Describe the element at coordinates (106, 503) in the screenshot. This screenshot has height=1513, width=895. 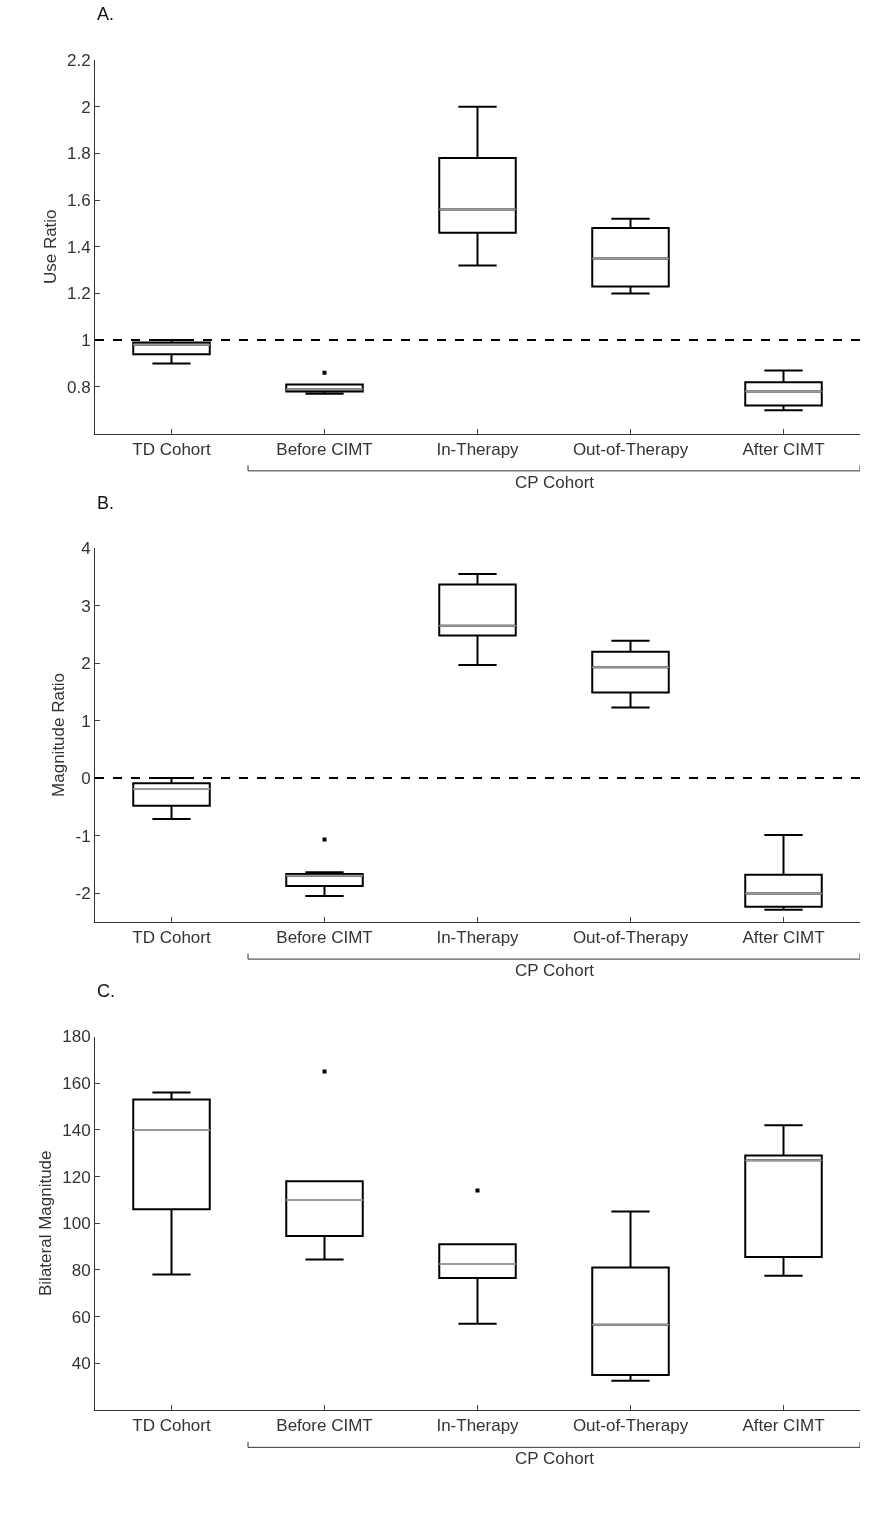
I see `chart-title: B.` at that location.